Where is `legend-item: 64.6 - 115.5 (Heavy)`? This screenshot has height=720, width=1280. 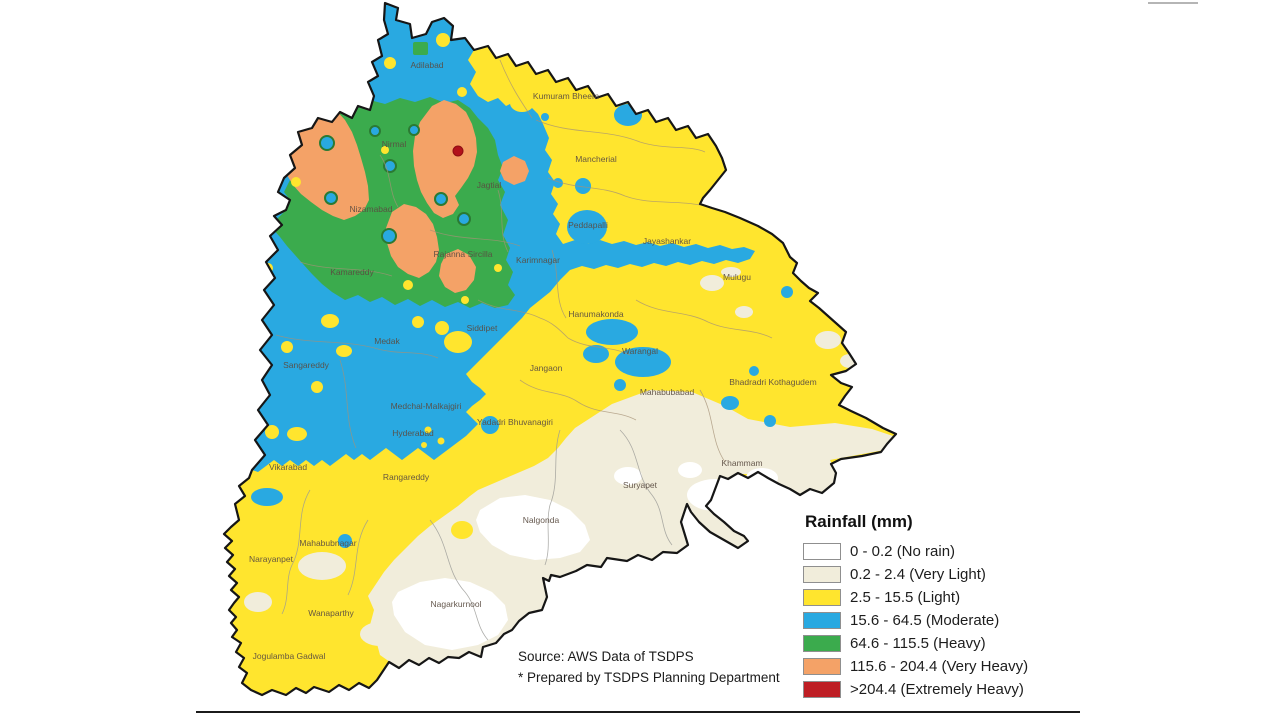
legend-item: 64.6 - 115.5 (Heavy) is located at coordinates (948, 643).